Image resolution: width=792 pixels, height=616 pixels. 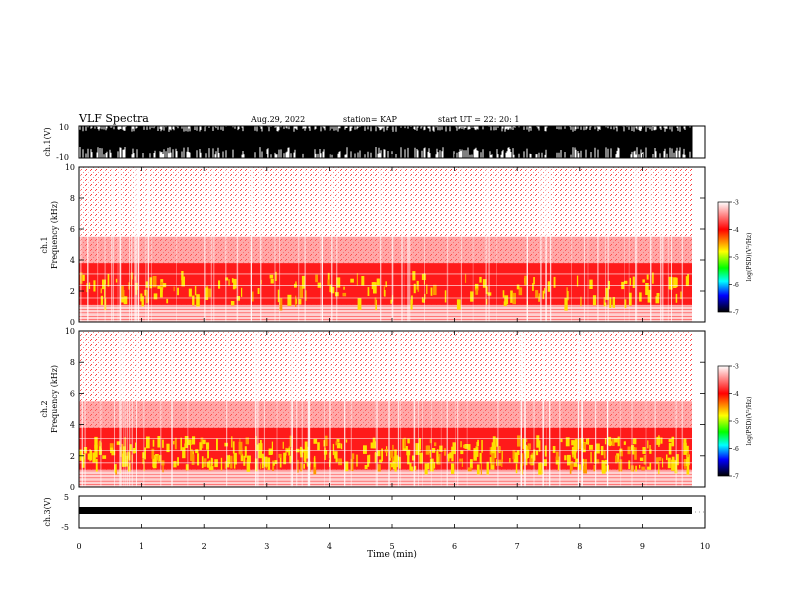 I want to click on ch2-spec-ylabel-channel: ch.2, so click(x=44, y=408).